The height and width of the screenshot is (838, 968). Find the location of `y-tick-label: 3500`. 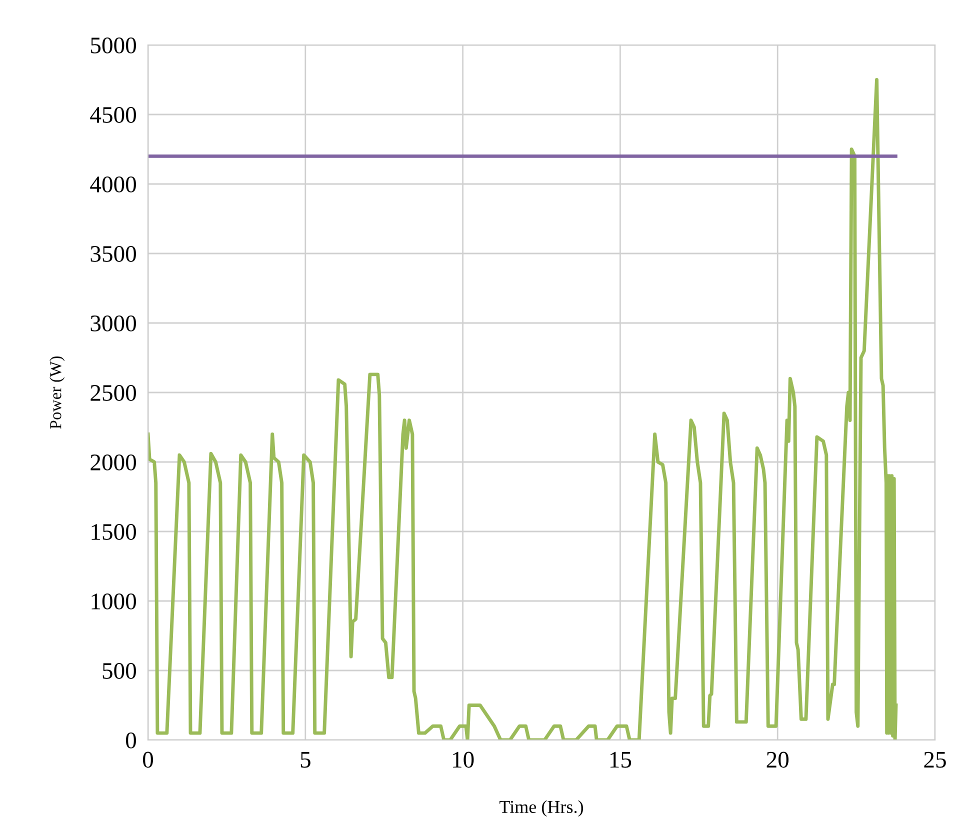

y-tick-label: 3500 is located at coordinates (113, 254).